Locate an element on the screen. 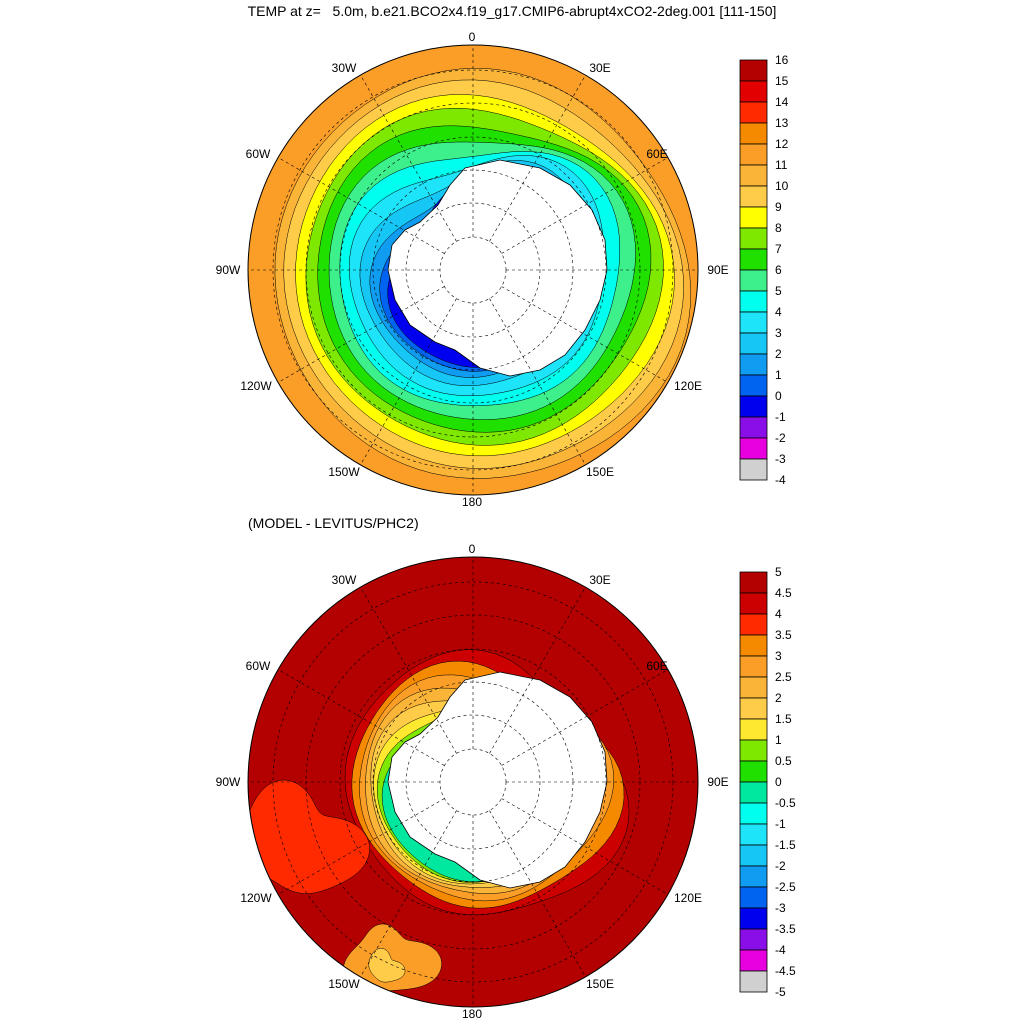  colorbar-tick-label: 3 is located at coordinates (778, 333).